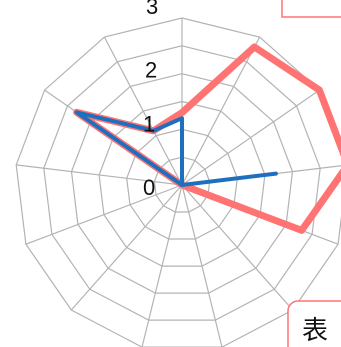 This screenshot has width=341, height=347. What do you see at coordinates (152, 9) in the screenshot?
I see `tick-label-3: 3` at bounding box center [152, 9].